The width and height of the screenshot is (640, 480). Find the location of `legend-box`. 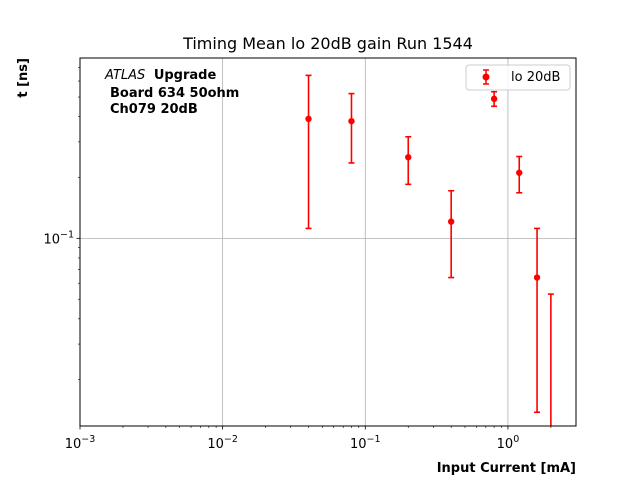

legend-box is located at coordinates (518, 77).